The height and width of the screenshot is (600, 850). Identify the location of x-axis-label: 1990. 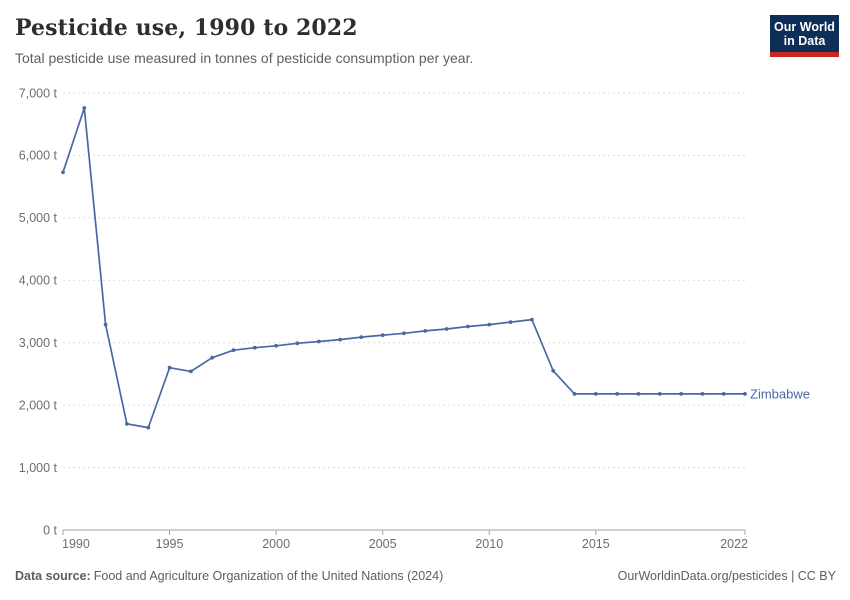
(76, 544).